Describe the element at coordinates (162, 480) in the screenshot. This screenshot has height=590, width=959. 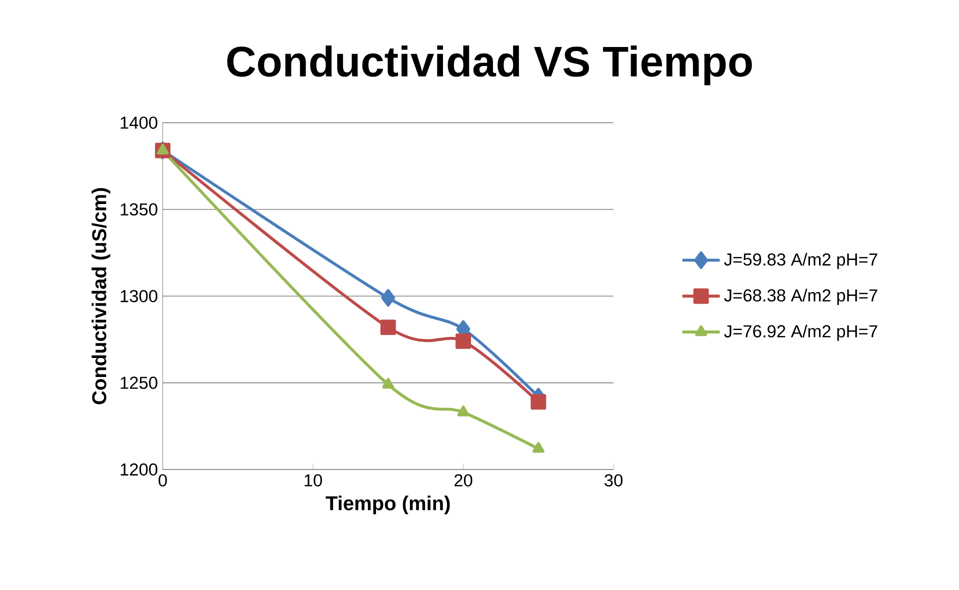
I see `x-tick-label: 0` at that location.